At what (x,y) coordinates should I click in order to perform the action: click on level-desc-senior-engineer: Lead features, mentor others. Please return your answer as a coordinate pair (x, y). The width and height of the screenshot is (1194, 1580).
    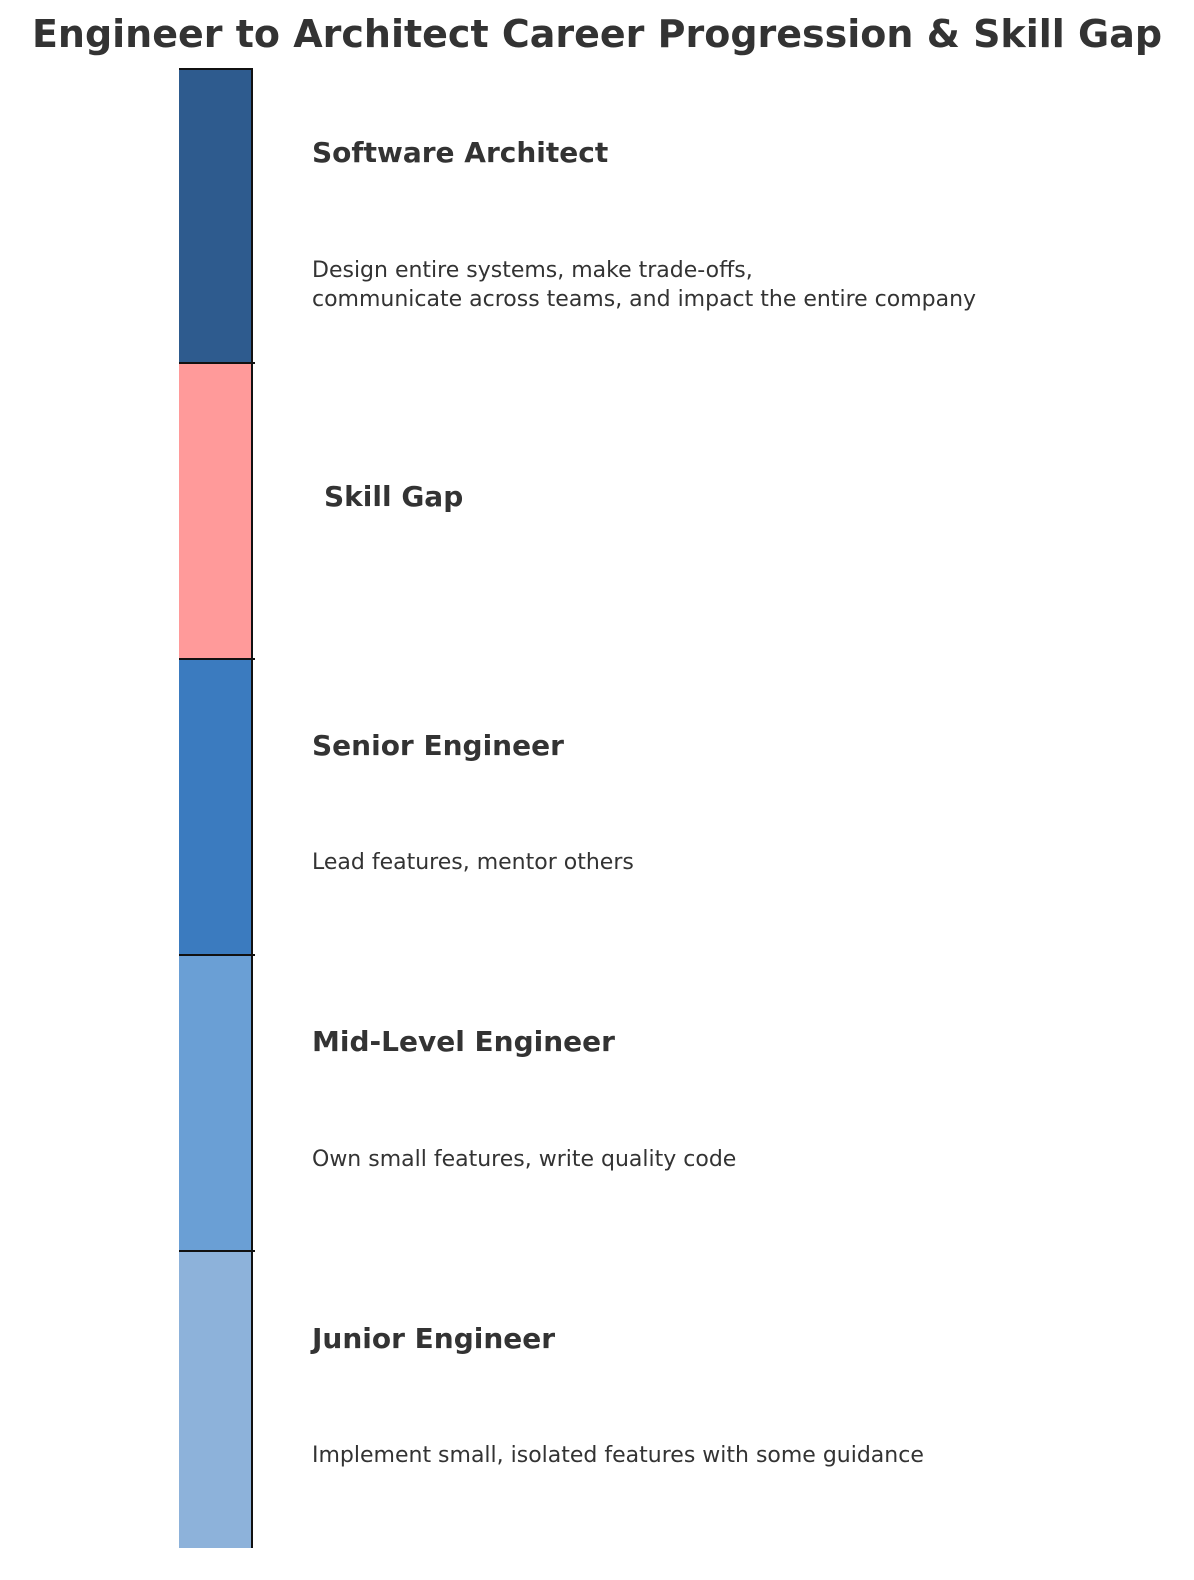
    Looking at the image, I should click on (473, 862).